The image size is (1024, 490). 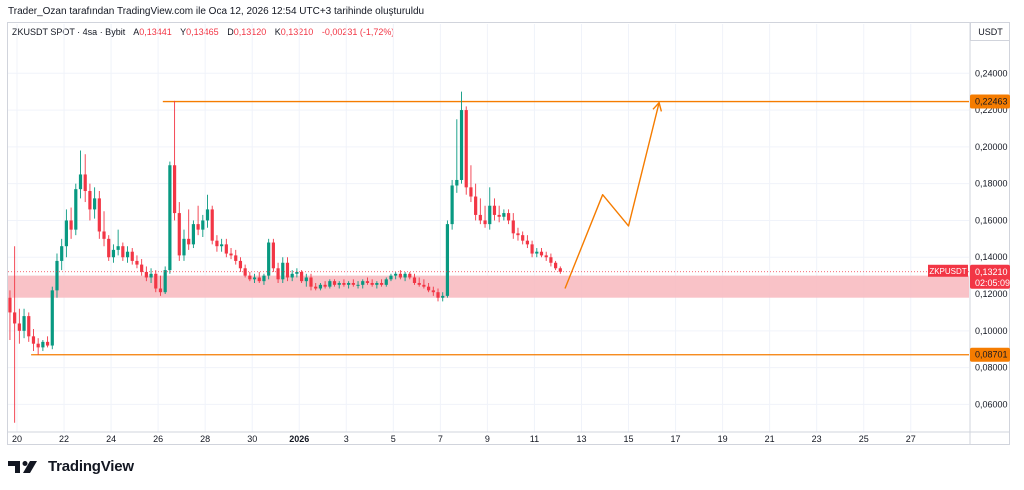 What do you see at coordinates (613, 195) in the screenshot?
I see `projection-path` at bounding box center [613, 195].